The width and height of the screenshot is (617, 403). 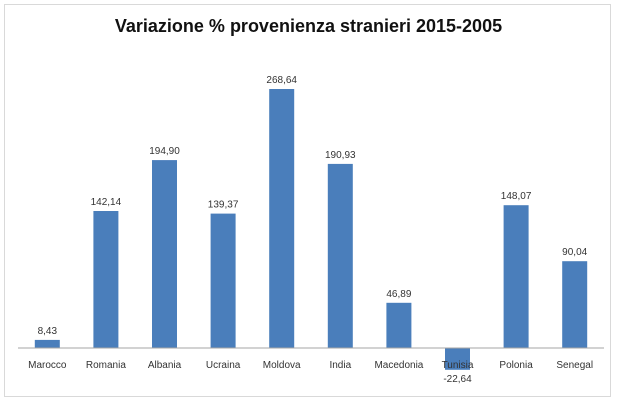 What do you see at coordinates (281, 80) in the screenshot?
I see `data-label-moldova: 268,64` at bounding box center [281, 80].